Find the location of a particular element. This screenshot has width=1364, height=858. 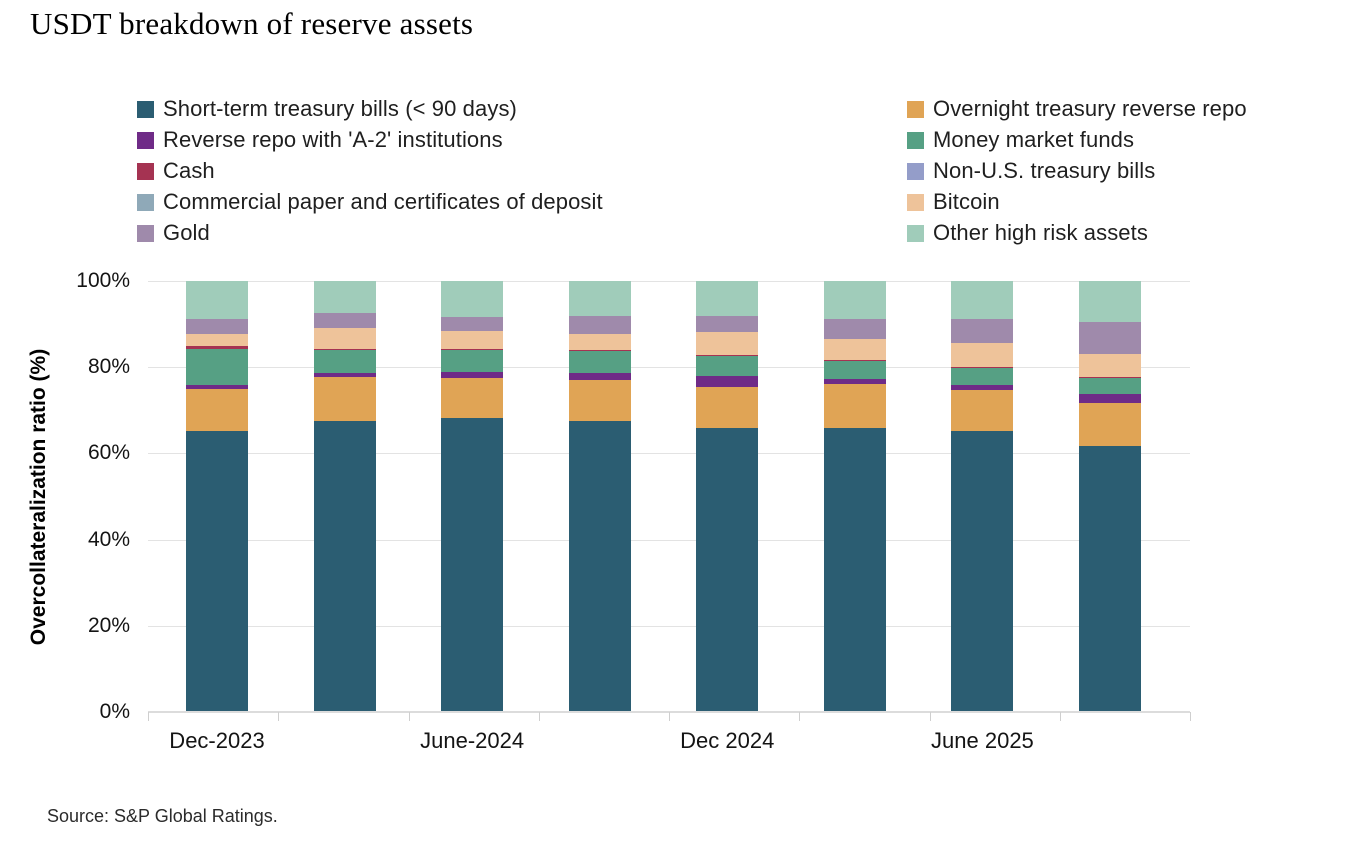

legend-item: Bitcoin is located at coordinates (1077, 201).